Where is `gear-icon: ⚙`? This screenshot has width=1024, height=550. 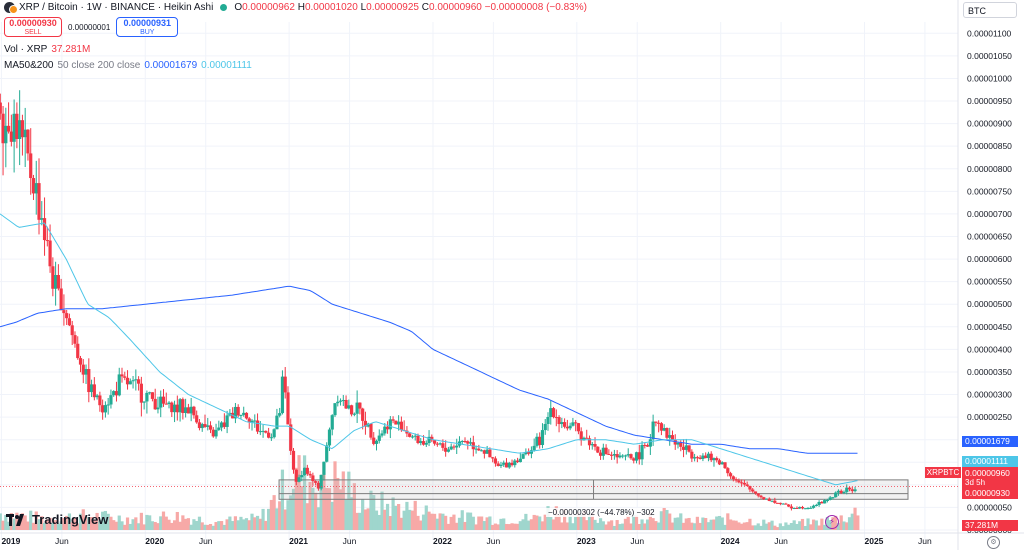
gear-icon: ⚙ is located at coordinates (993, 542).